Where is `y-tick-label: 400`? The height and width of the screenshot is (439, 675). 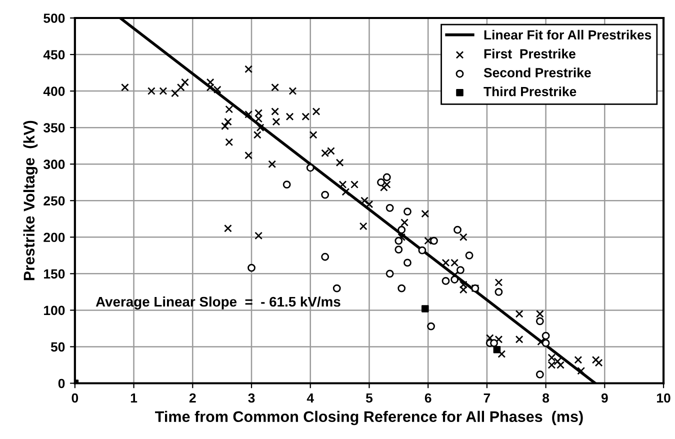
y-tick-label: 400 is located at coordinates (54, 91).